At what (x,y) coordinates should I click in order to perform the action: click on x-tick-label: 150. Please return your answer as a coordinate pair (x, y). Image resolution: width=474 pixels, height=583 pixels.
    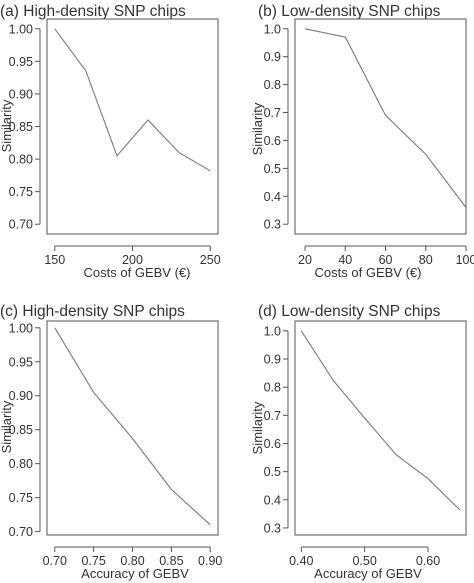
    Looking at the image, I should click on (54, 260).